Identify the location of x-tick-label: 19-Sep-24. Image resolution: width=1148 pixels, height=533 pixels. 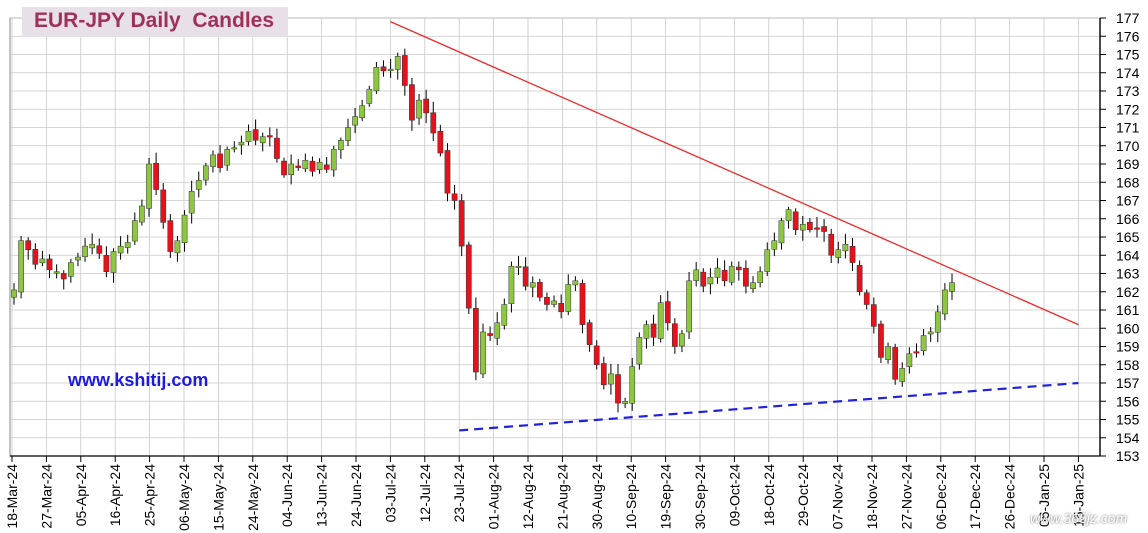
(666, 497).